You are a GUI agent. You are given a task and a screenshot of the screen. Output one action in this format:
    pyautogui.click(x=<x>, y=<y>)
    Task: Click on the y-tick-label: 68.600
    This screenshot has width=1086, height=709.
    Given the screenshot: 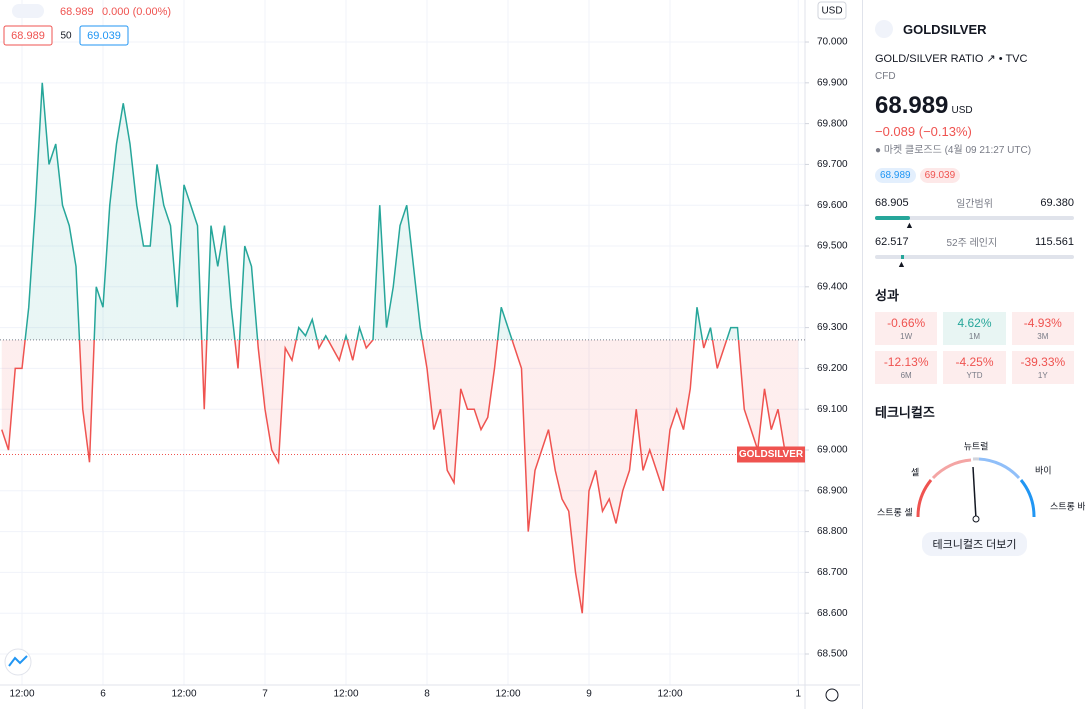 What is the action you would take?
    pyautogui.click(x=832, y=613)
    